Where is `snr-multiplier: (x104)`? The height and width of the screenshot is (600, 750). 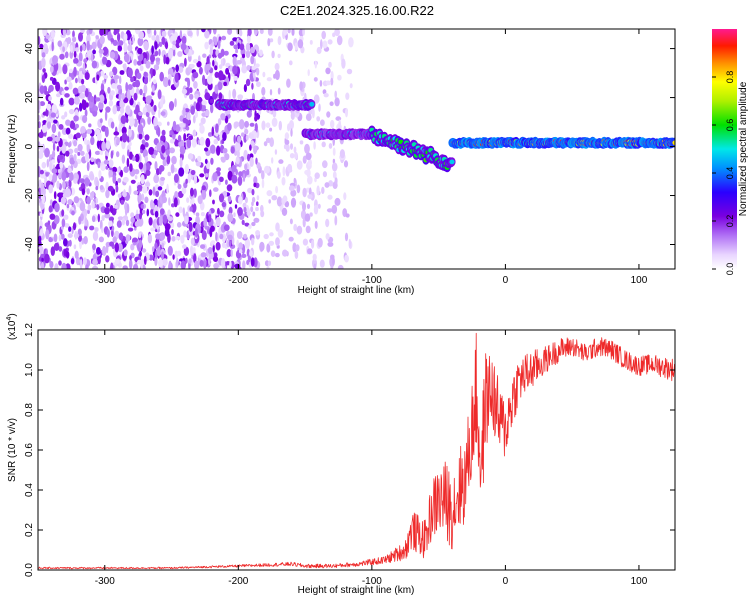
snr-multiplier: (x104) is located at coordinates (12, 326).